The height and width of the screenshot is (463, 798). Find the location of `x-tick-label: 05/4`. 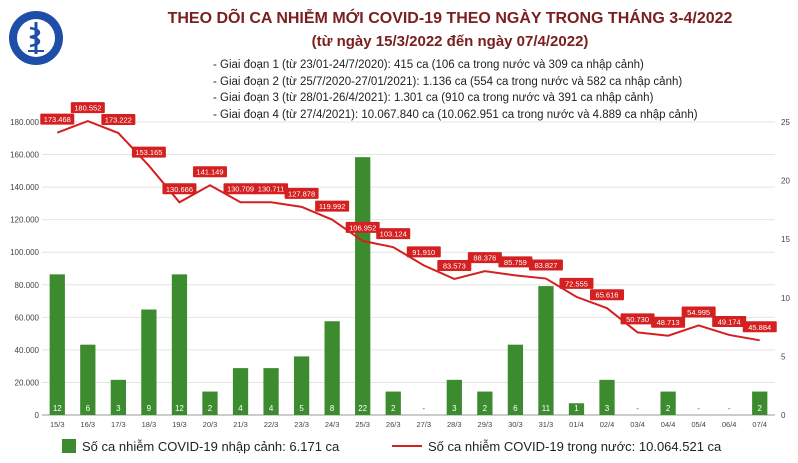

x-tick-label: 05/4 is located at coordinates (698, 424).